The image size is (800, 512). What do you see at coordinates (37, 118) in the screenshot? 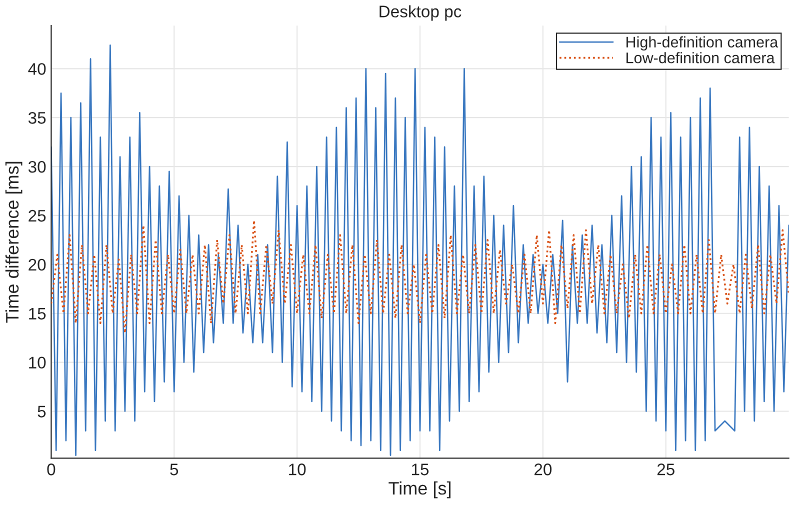
I see `y-tick-label: 35` at bounding box center [37, 118].